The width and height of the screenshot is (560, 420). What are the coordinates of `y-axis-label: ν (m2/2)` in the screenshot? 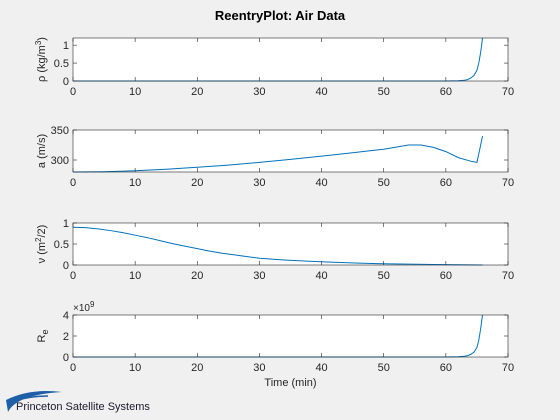 It's located at (41, 244).